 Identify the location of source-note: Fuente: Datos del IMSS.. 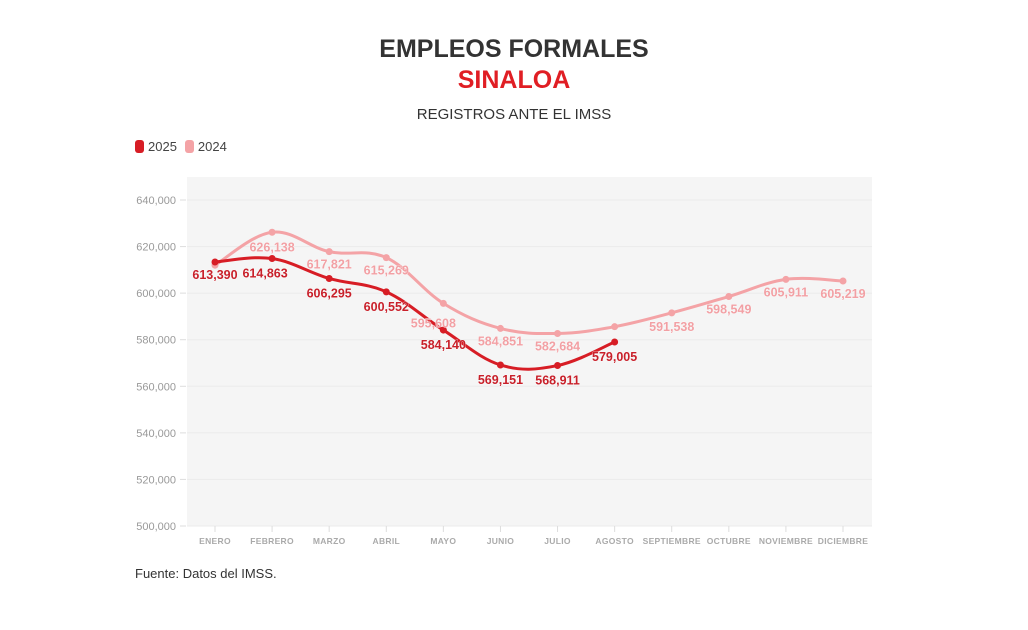
(206, 573).